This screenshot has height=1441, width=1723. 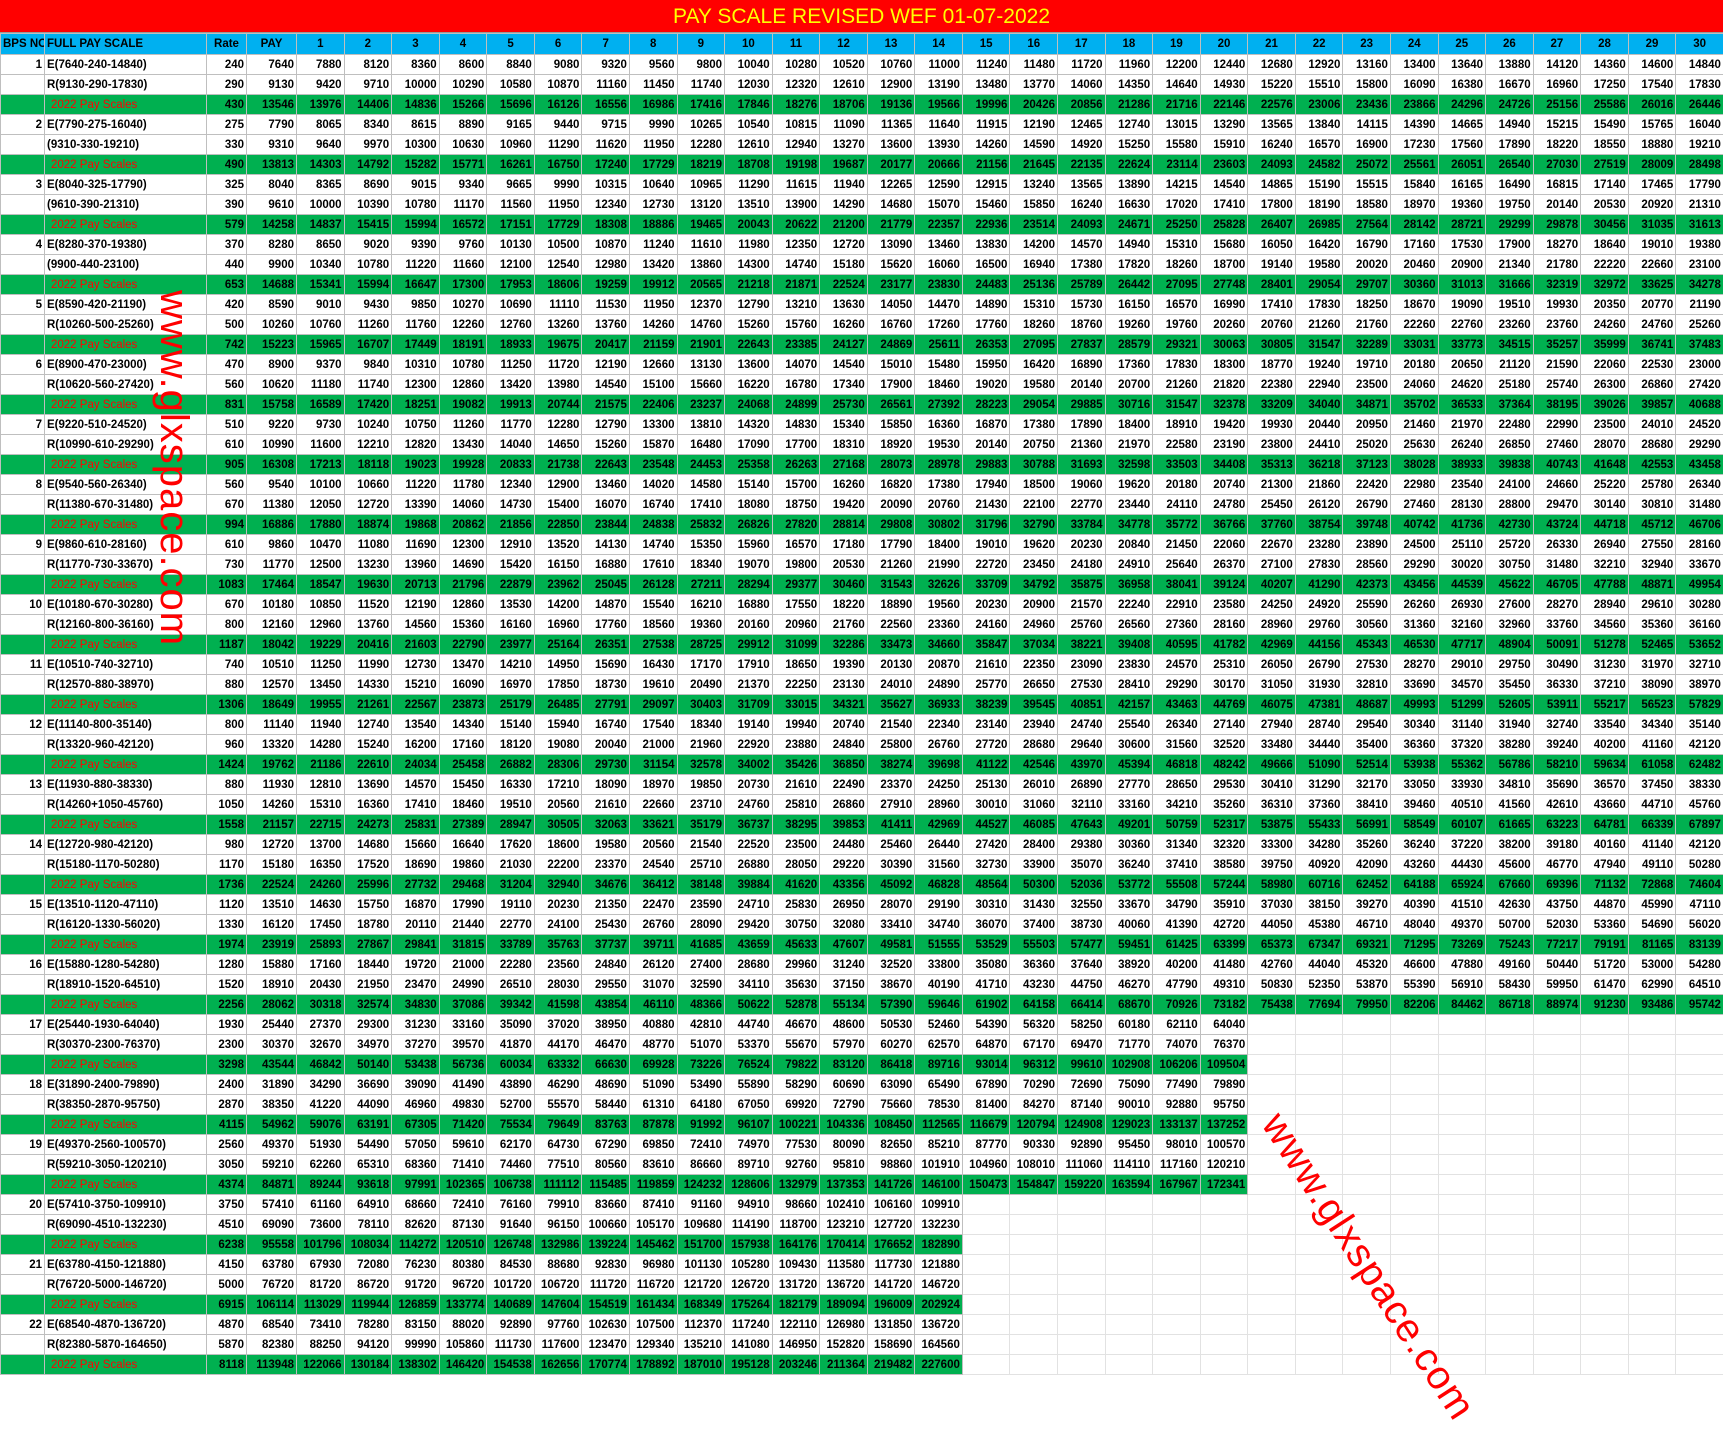 I want to click on stage: 84530, so click(x=510, y=1264).